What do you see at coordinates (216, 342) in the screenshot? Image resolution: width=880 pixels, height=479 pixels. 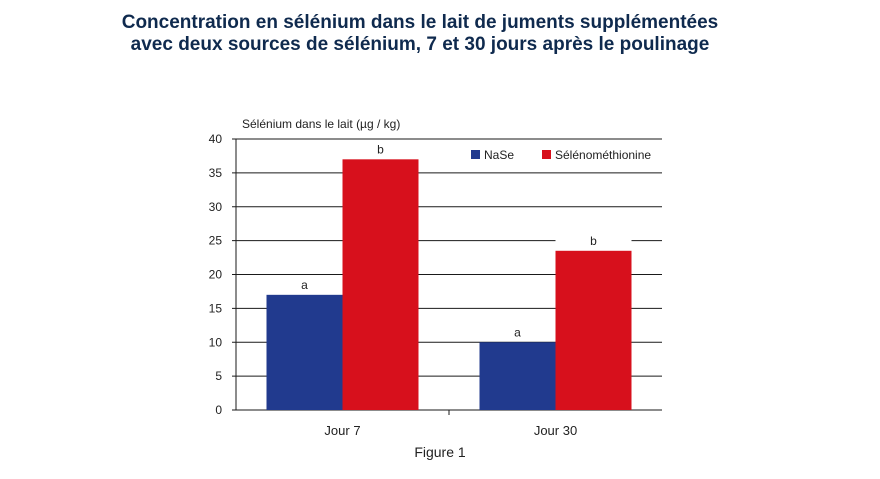 I see `y-tick-label: 10` at bounding box center [216, 342].